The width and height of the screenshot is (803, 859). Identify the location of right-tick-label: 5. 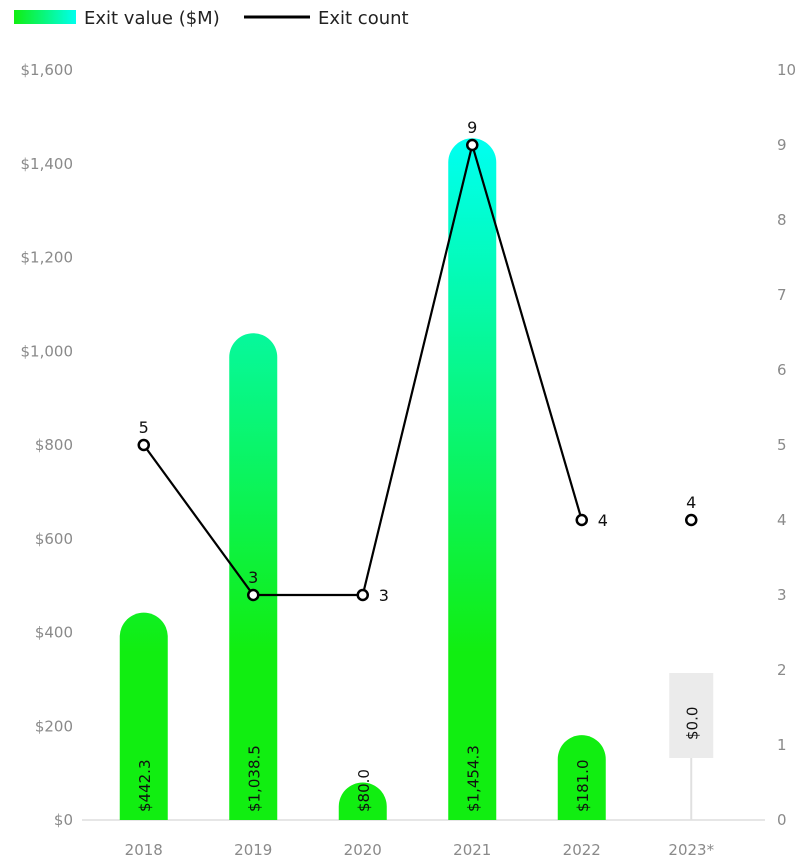
(782, 445).